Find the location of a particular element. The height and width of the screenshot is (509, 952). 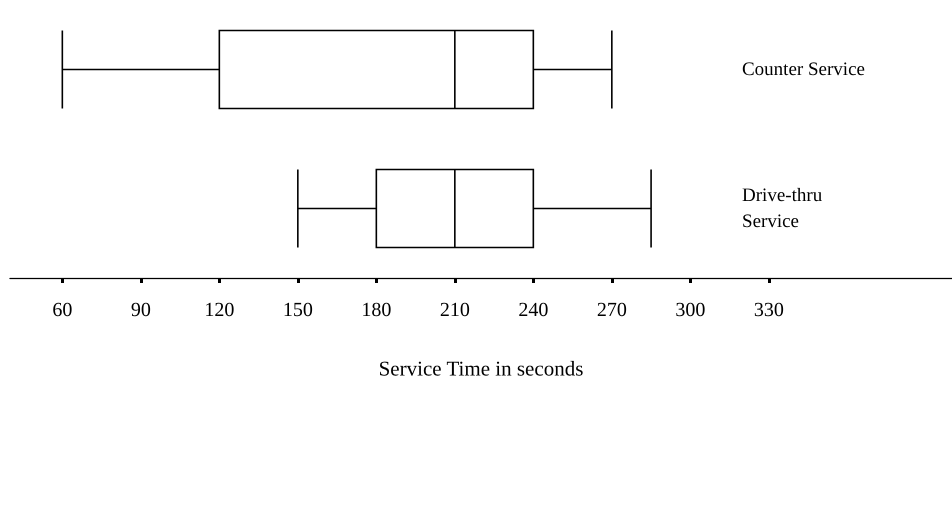

x-tick-label: 240 is located at coordinates (533, 310).